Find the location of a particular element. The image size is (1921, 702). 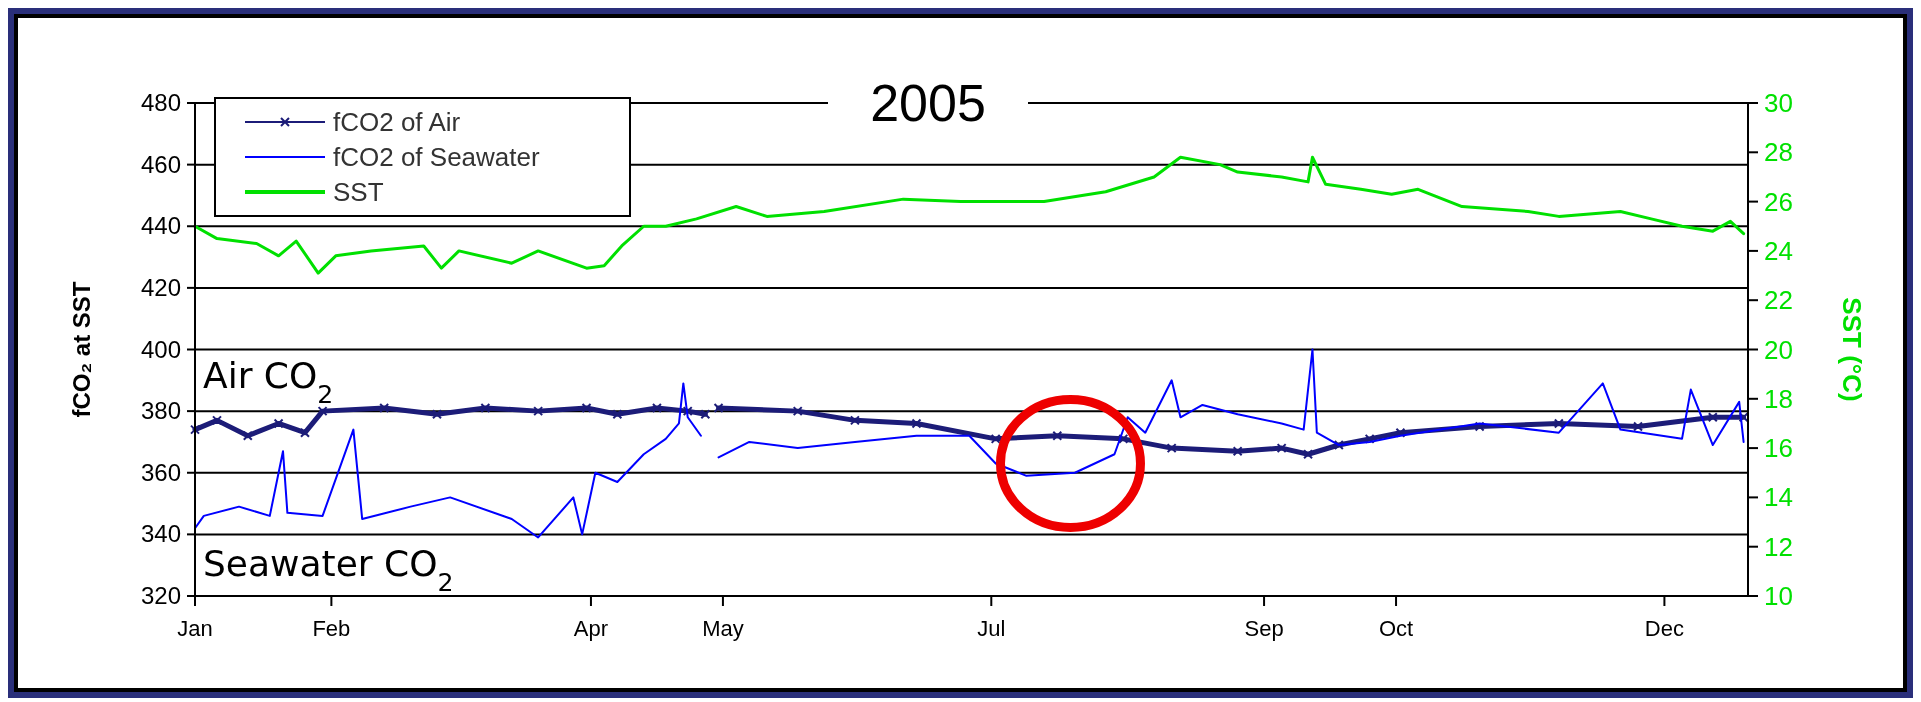

legend-label: fCO2 of Air is located at coordinates (397, 122).